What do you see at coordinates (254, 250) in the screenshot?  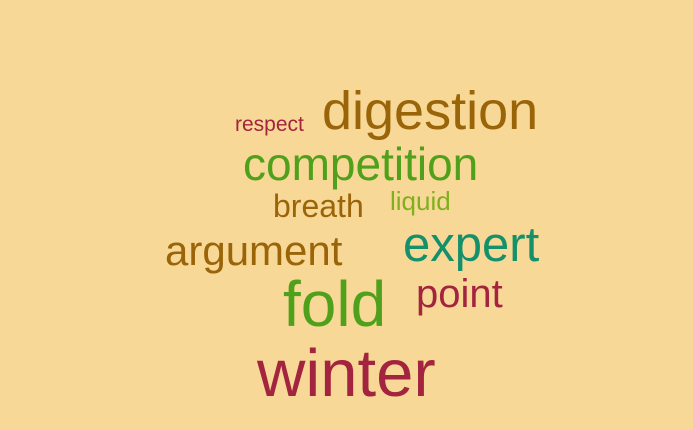 I see `word-argument: argument` at bounding box center [254, 250].